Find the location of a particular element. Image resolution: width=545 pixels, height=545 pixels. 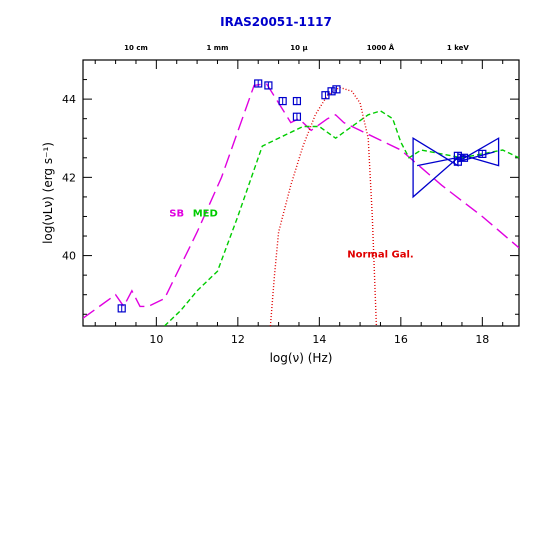

x-tick-labels: 10 12 14 16 18 is located at coordinates (319, 339).